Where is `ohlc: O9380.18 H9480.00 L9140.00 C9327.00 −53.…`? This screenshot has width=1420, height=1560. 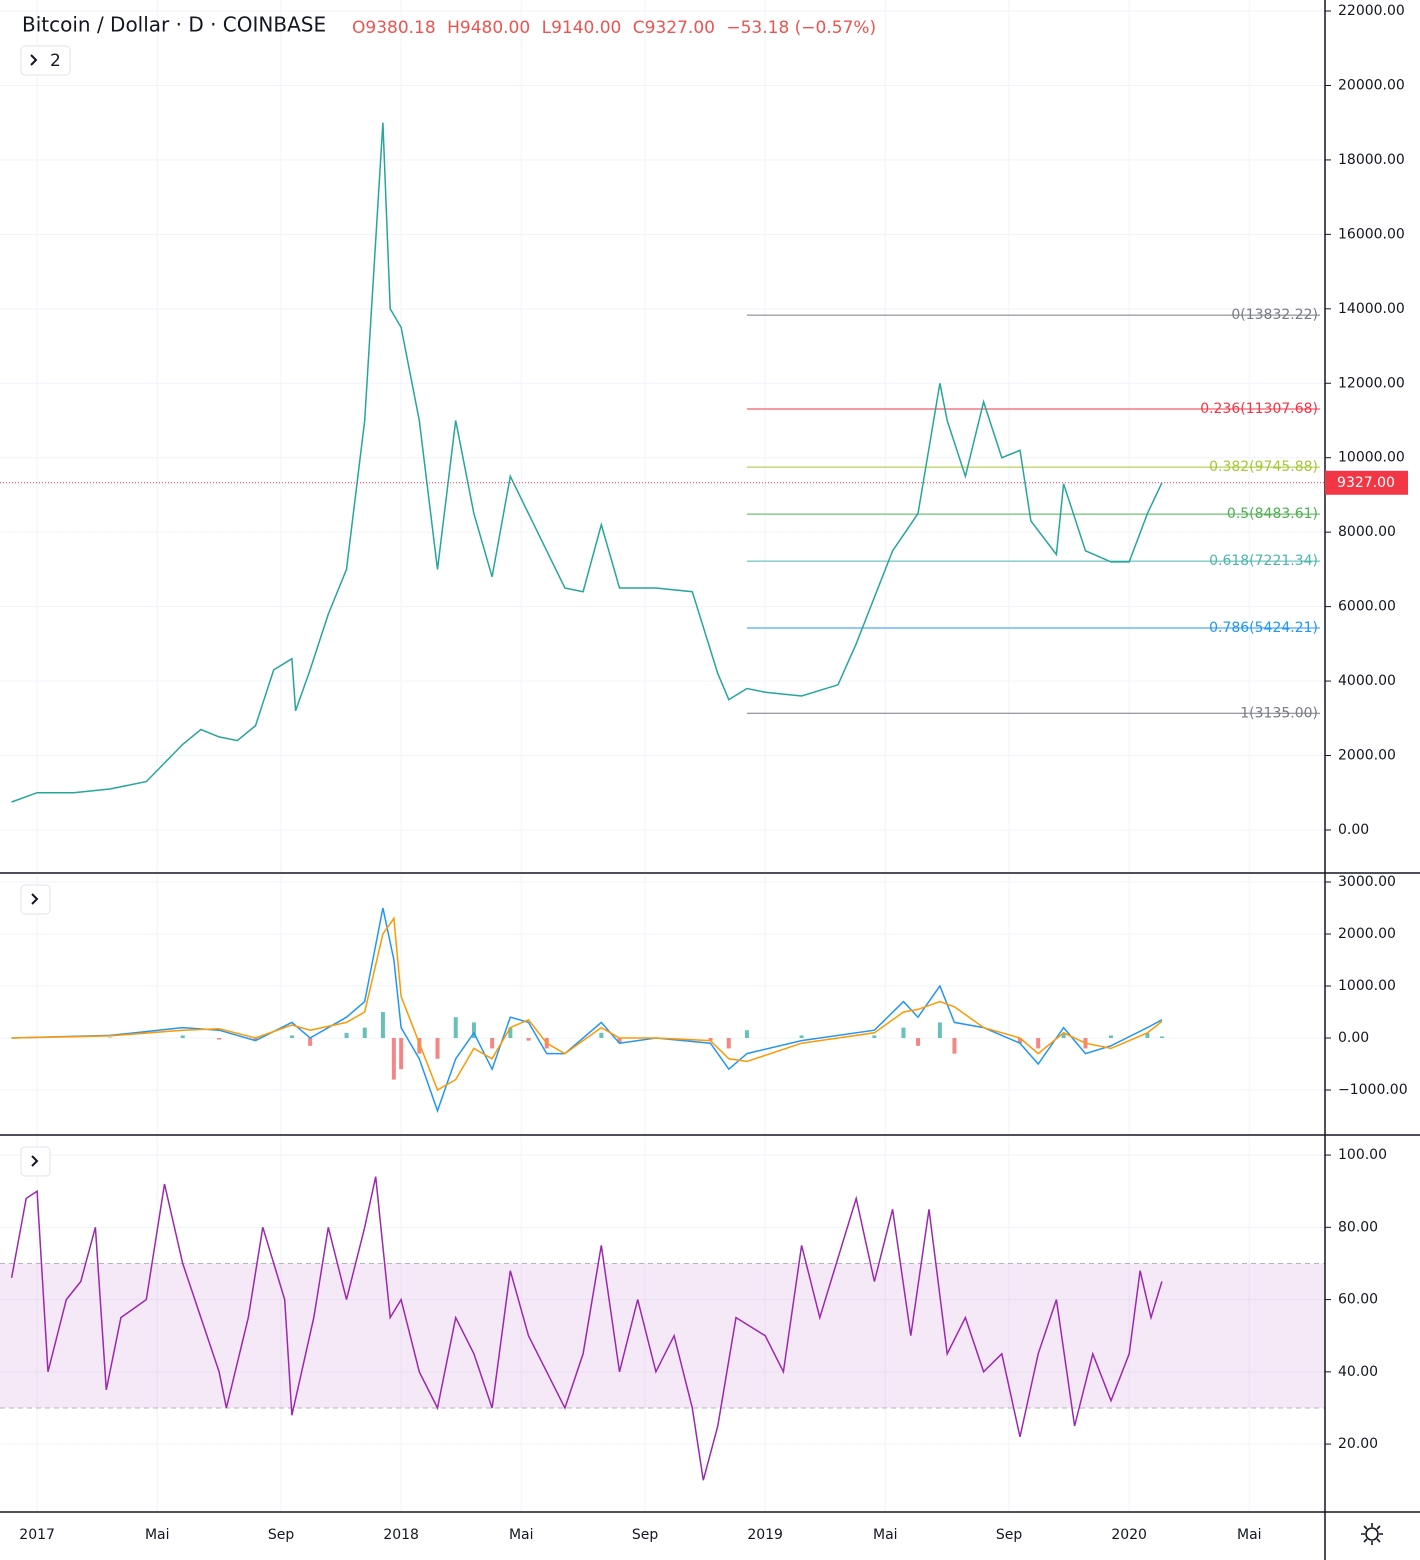 ohlc: O9380.18 H9480.00 L9140.00 C9327.00 −53.… is located at coordinates (614, 28).